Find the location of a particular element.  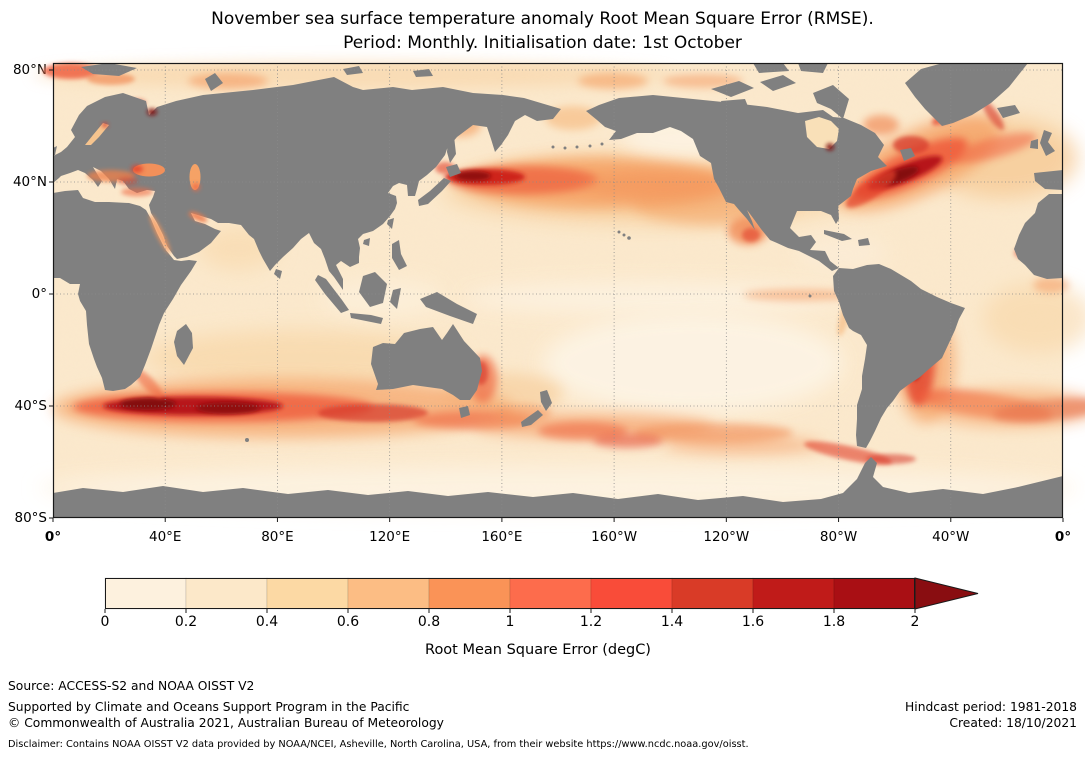

colorbar-tick-label: 0.2 is located at coordinates (186, 622).